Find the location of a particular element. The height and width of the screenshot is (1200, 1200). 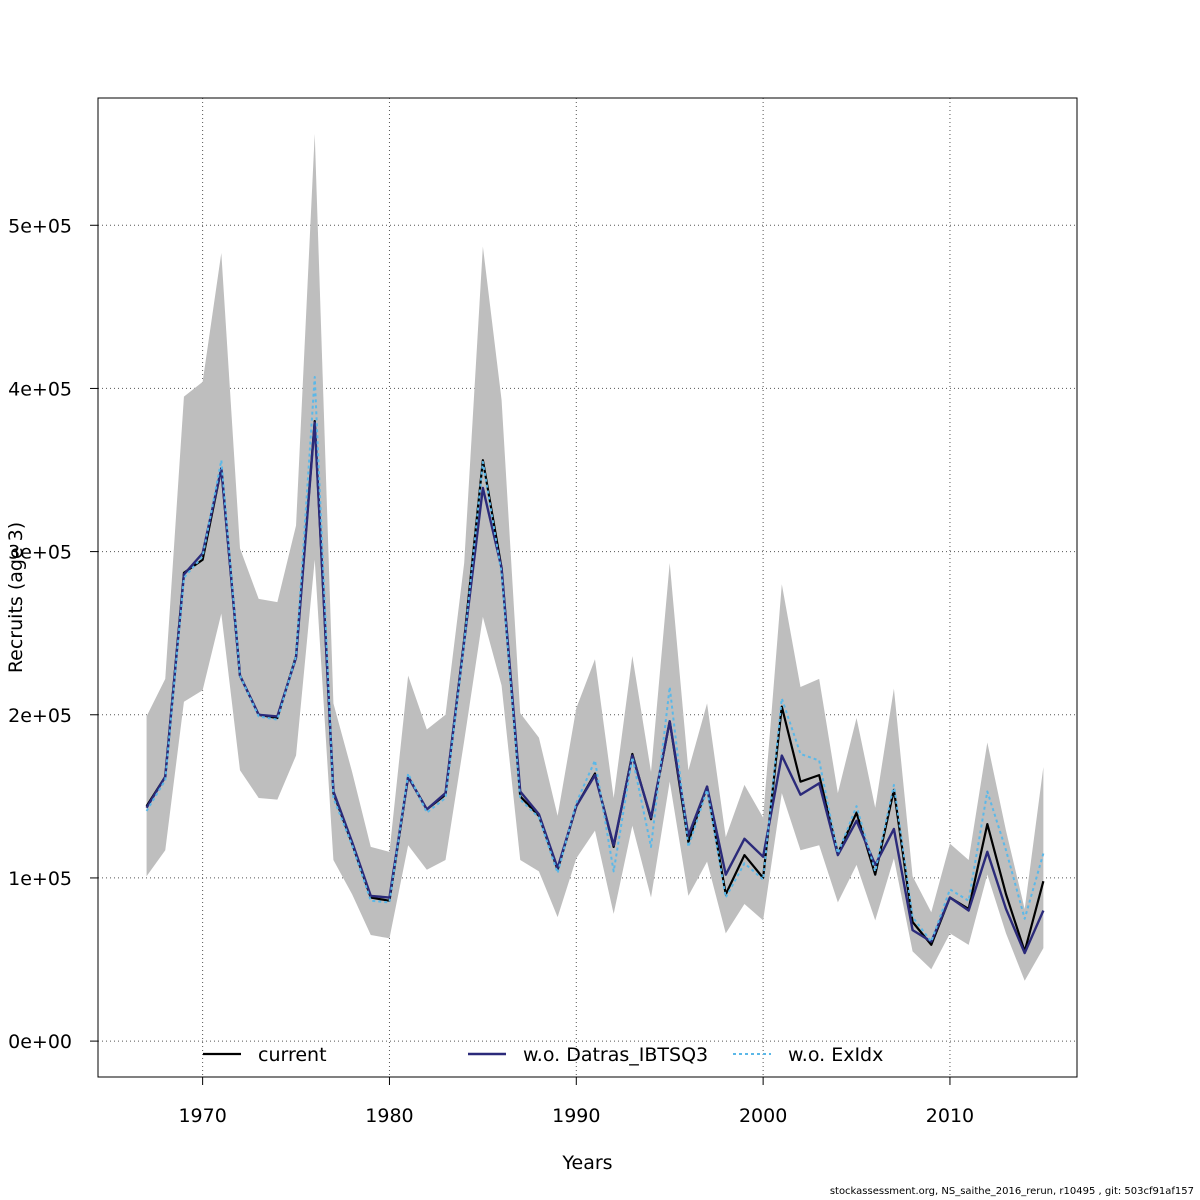

y-tick-label: 2e+05 is located at coordinates (40, 716).